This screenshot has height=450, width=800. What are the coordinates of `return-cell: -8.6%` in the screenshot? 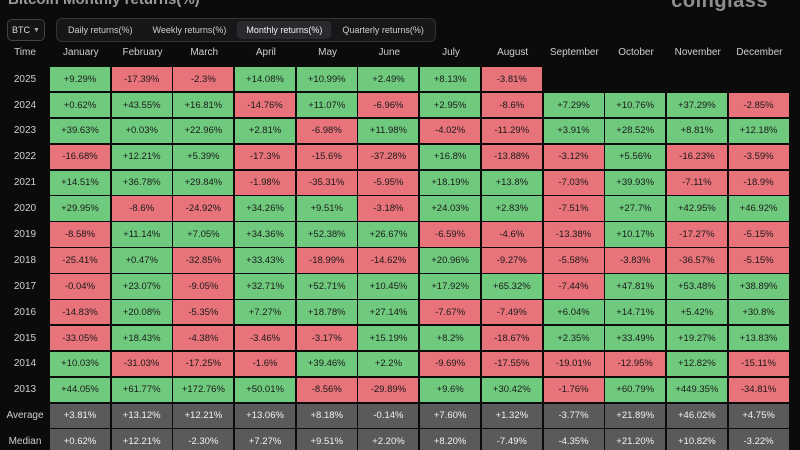 It's located at (141, 208).